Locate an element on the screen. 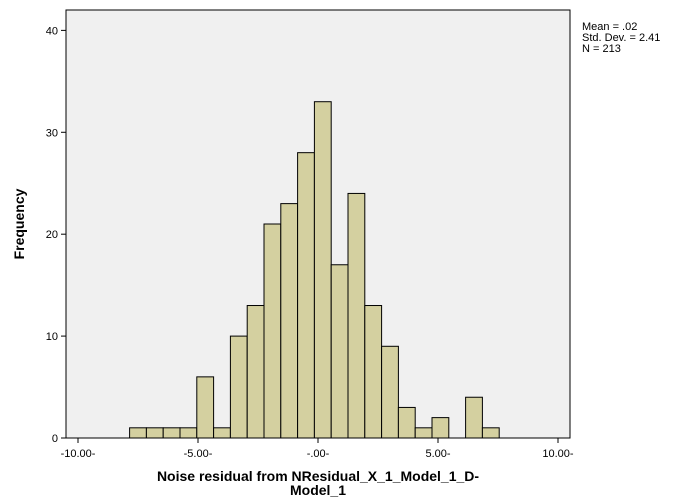  y-tick-label: 20 is located at coordinates (52, 235).